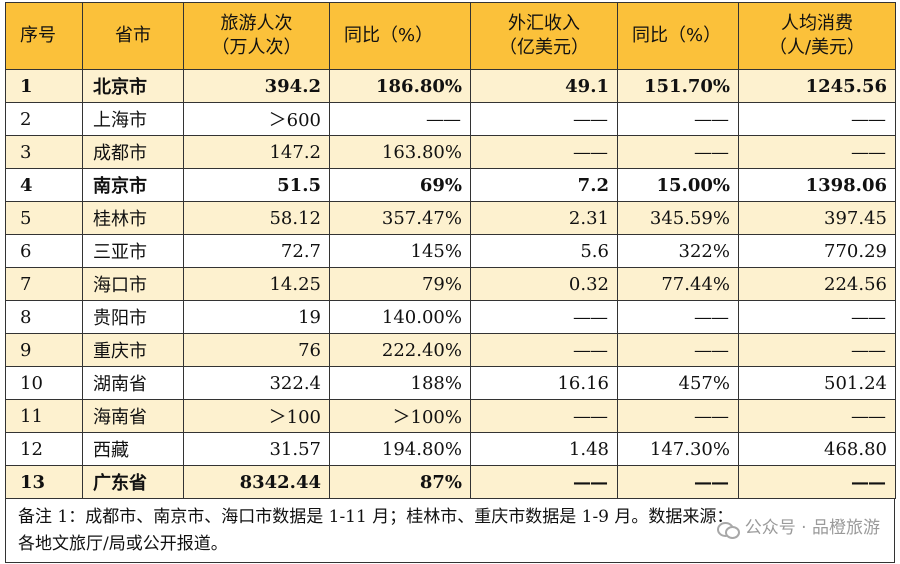 This screenshot has width=900, height=564. I want to click on header-city: 省市, so click(133, 36).